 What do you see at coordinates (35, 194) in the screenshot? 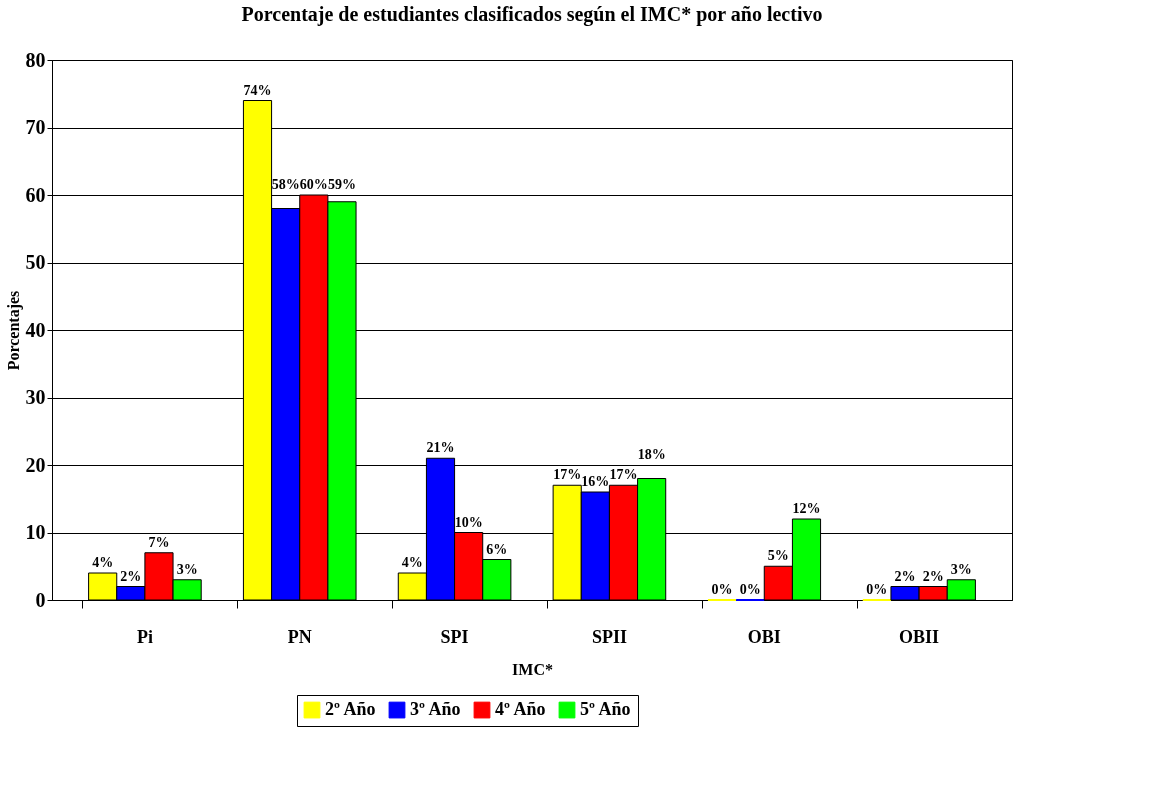
I see `y-tick-label: 60` at bounding box center [35, 194].